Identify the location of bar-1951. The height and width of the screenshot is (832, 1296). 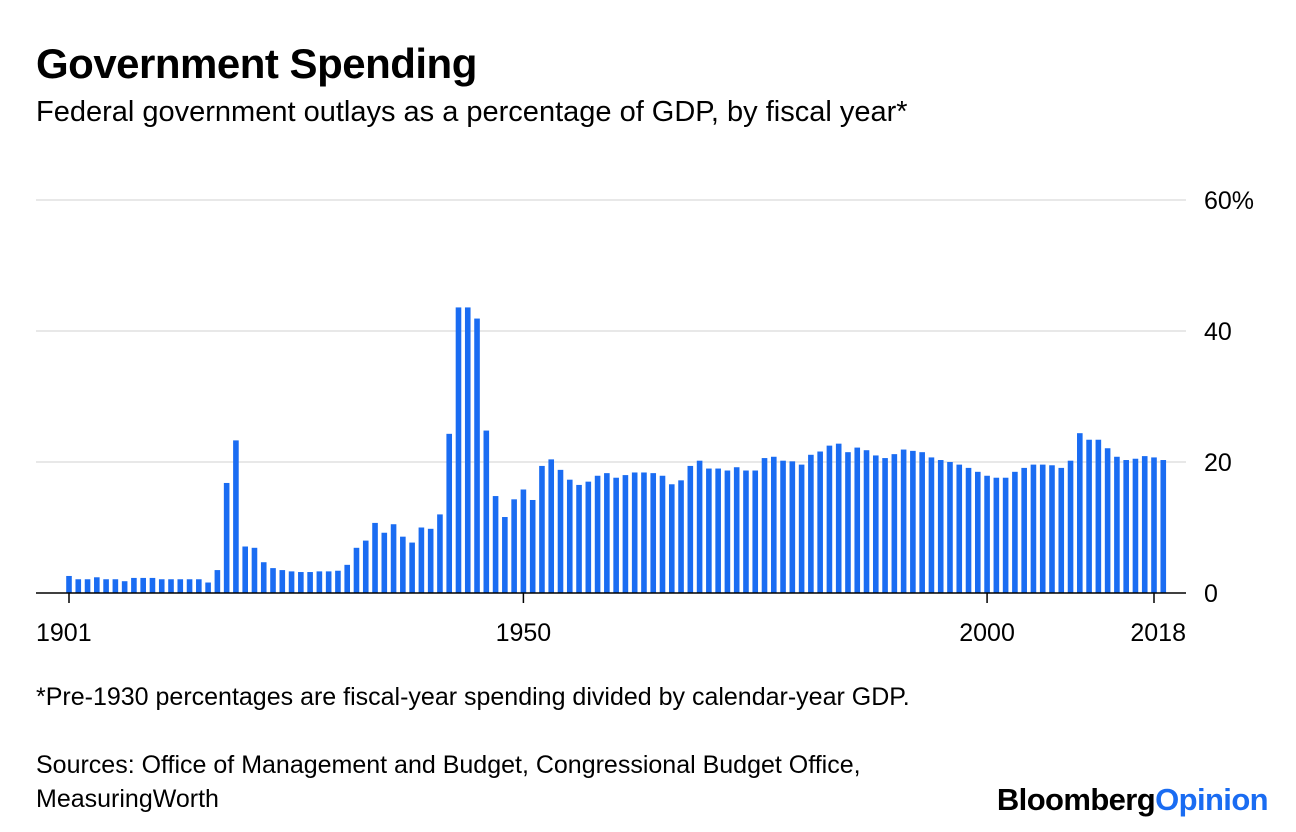
(532, 546).